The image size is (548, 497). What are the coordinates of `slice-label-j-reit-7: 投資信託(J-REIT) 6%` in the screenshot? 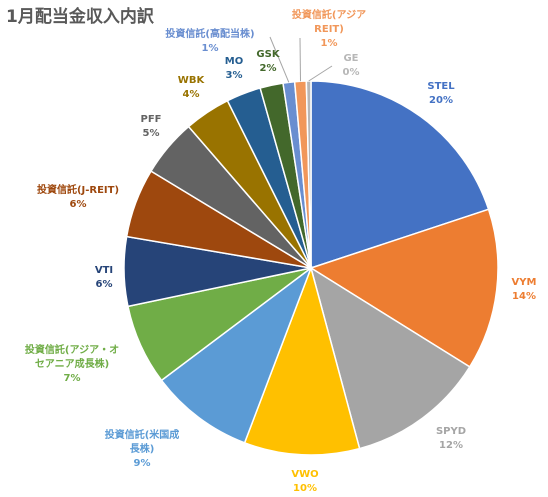 It's located at (78, 196).